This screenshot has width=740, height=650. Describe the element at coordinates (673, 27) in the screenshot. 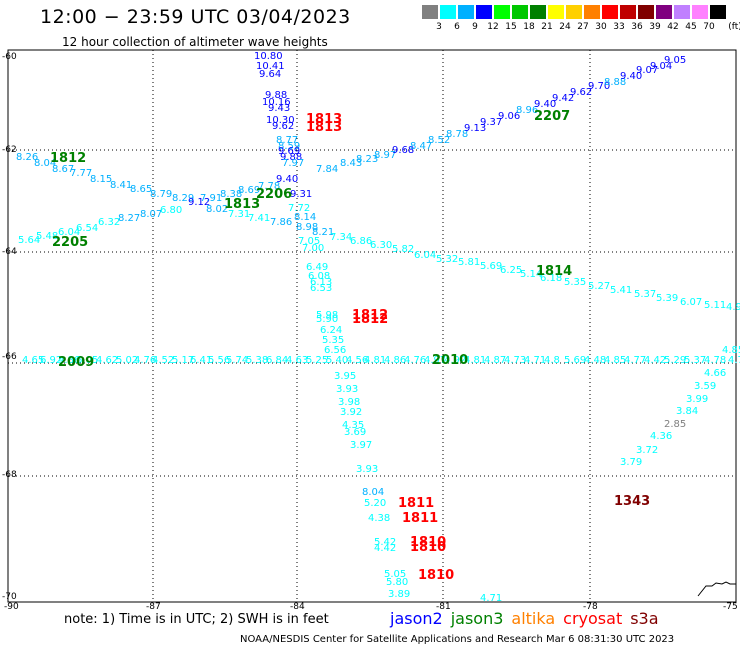

I see `legend-label: 42` at that location.